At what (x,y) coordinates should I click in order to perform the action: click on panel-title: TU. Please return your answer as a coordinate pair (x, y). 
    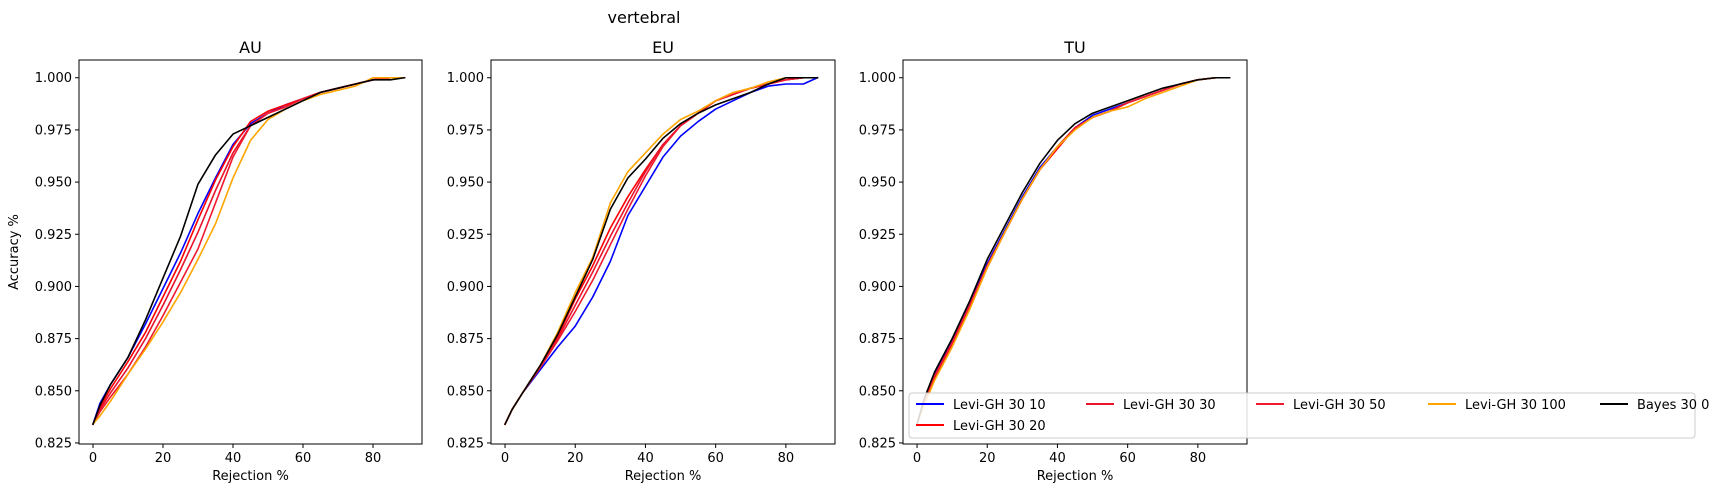
    Looking at the image, I should click on (1074, 47).